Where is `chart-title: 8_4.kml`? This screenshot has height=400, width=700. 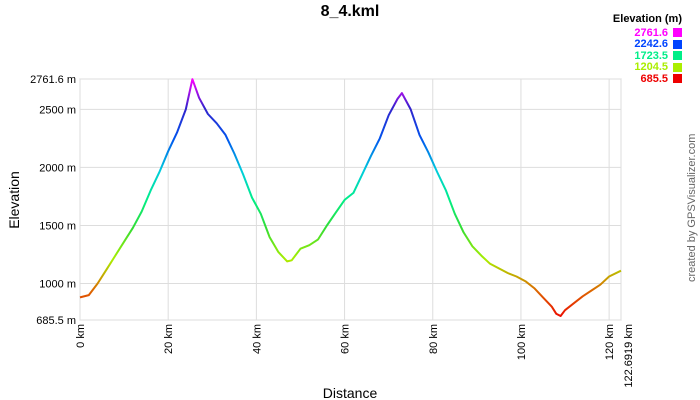
chart-title: 8_4.kml is located at coordinates (350, 11).